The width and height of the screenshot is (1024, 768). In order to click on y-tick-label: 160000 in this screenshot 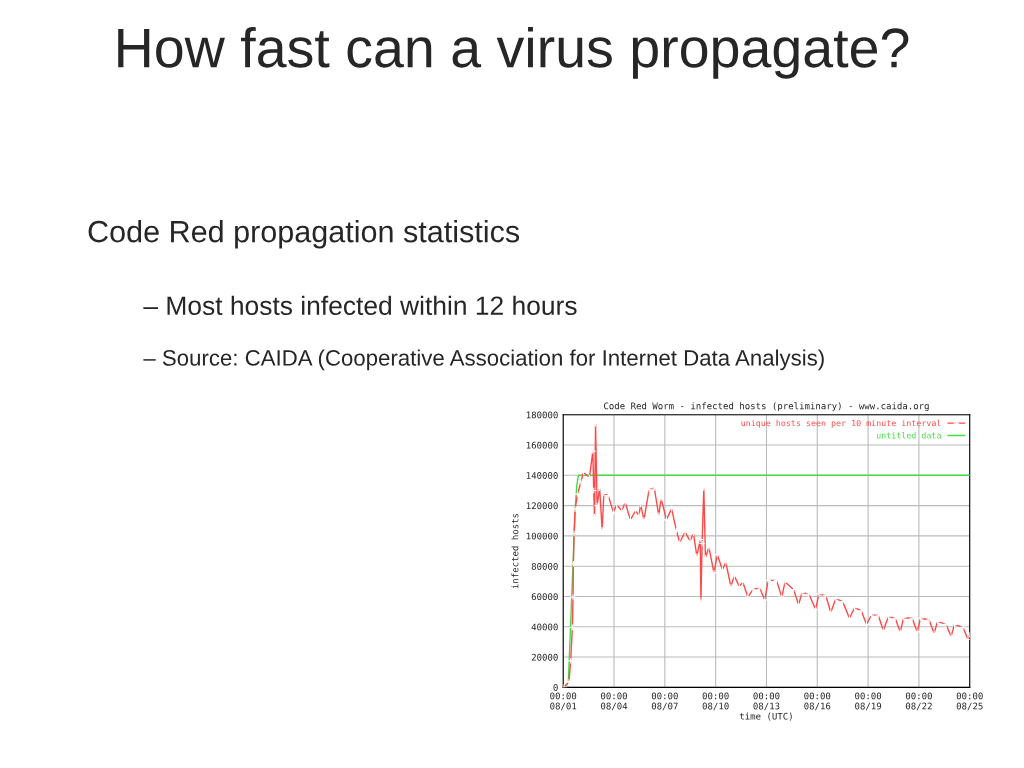, I will do `click(542, 445)`.